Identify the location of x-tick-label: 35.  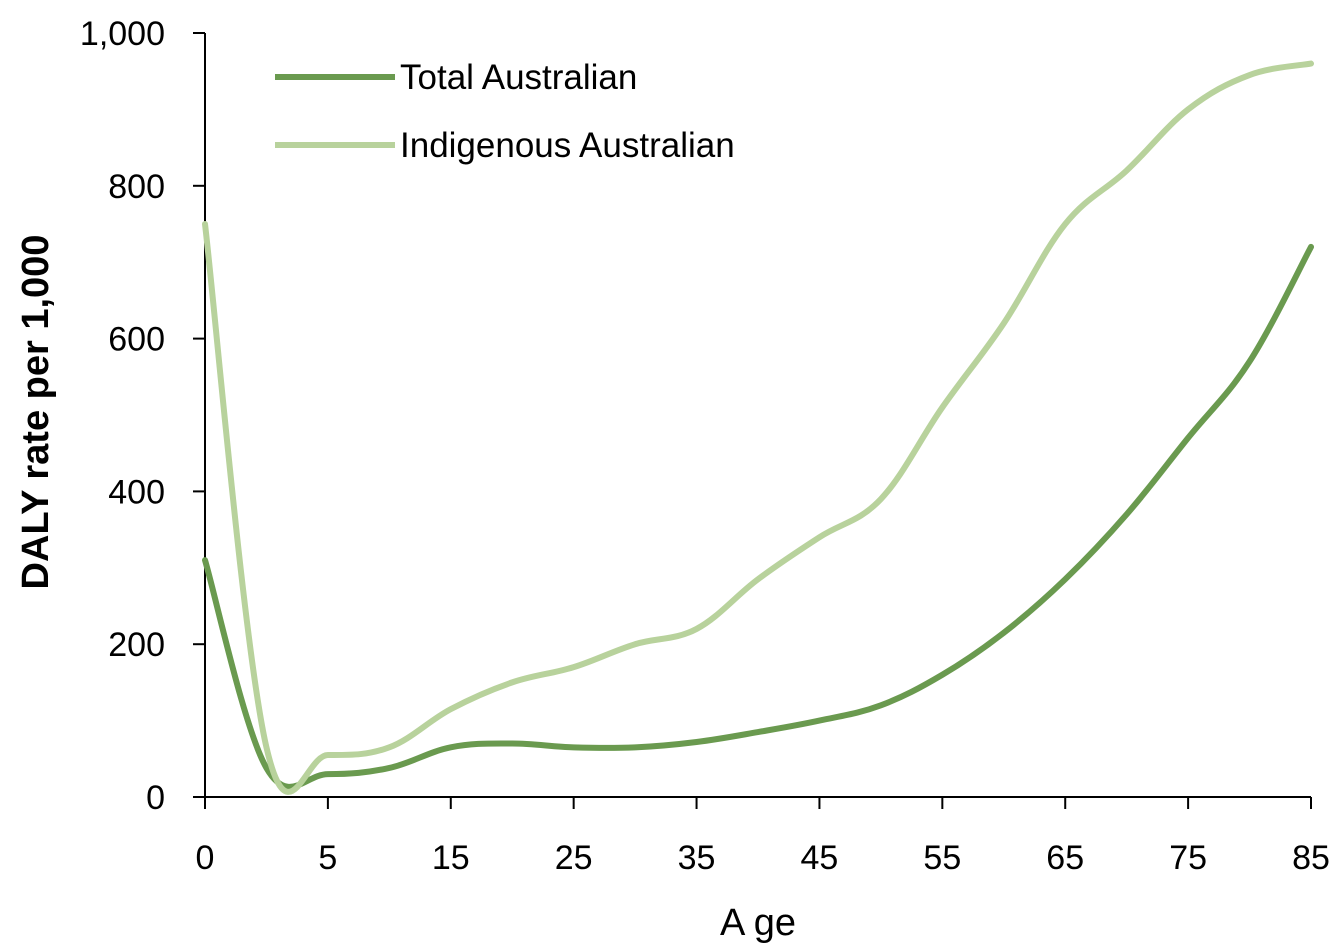
(697, 858).